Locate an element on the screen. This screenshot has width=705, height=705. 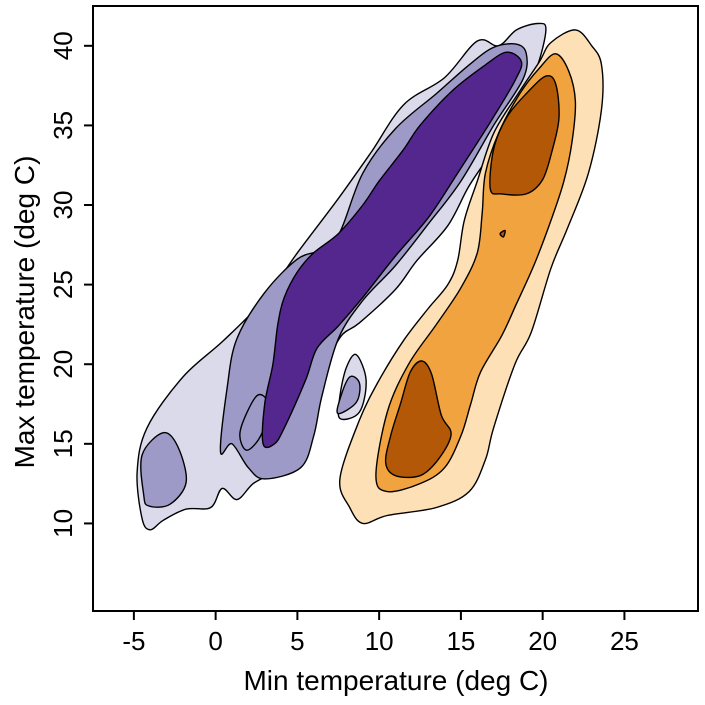
x-axis: -5 0 5 10 15 20 25 is located at coordinates (380, 633).